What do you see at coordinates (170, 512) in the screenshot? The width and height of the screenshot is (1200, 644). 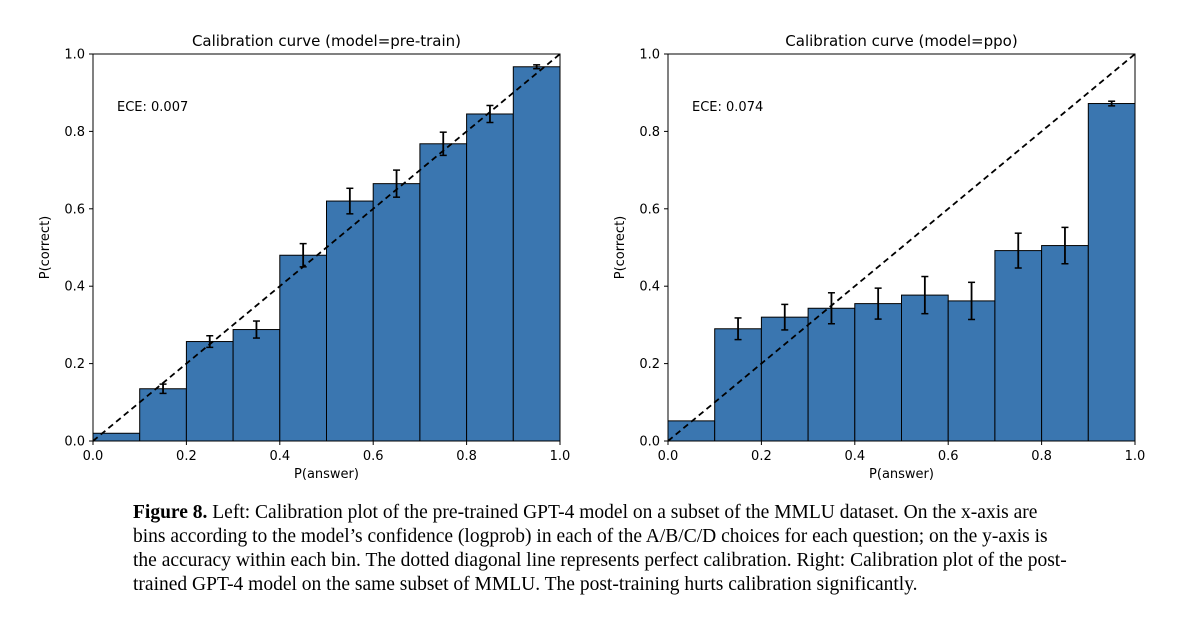 I see `caption-label: Figure 8.` at bounding box center [170, 512].